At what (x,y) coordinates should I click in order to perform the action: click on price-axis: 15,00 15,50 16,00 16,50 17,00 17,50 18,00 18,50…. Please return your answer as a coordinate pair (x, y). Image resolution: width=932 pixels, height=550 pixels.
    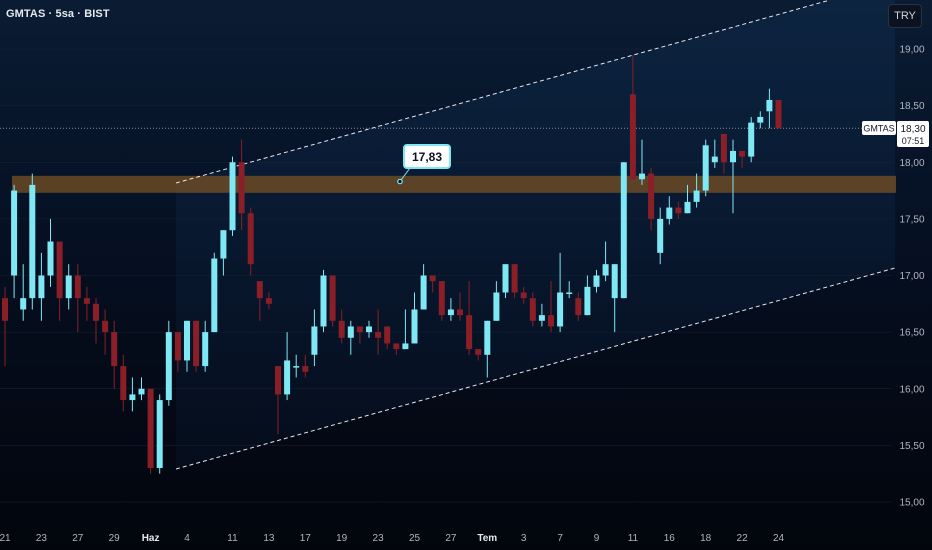
    Looking at the image, I should click on (911, 277).